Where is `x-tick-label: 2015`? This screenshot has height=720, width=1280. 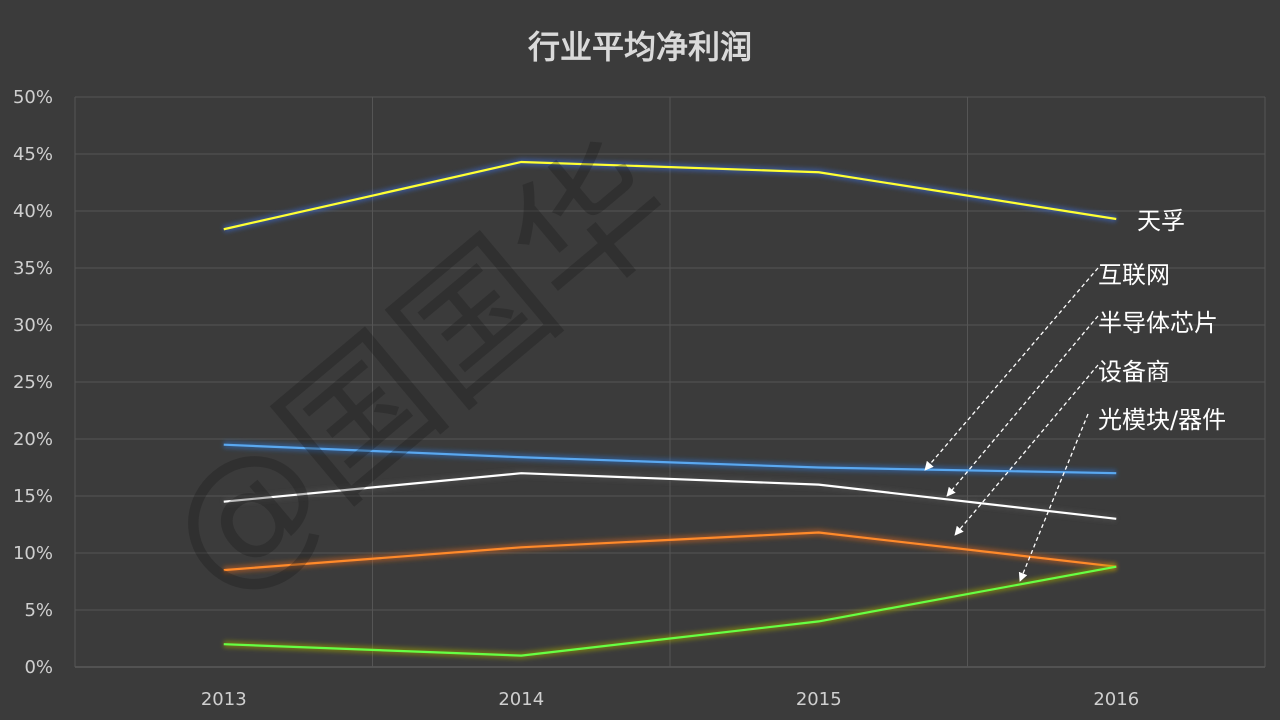
x-tick-label: 2015 is located at coordinates (819, 699).